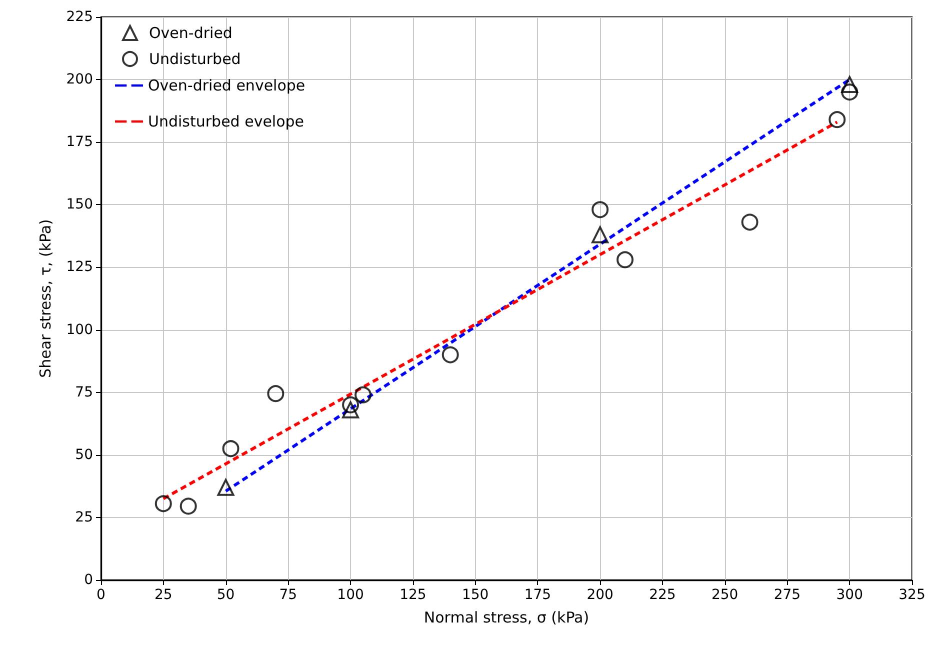 The image size is (937, 645). I want to click on legend-label: Oven-dried, so click(190, 33).